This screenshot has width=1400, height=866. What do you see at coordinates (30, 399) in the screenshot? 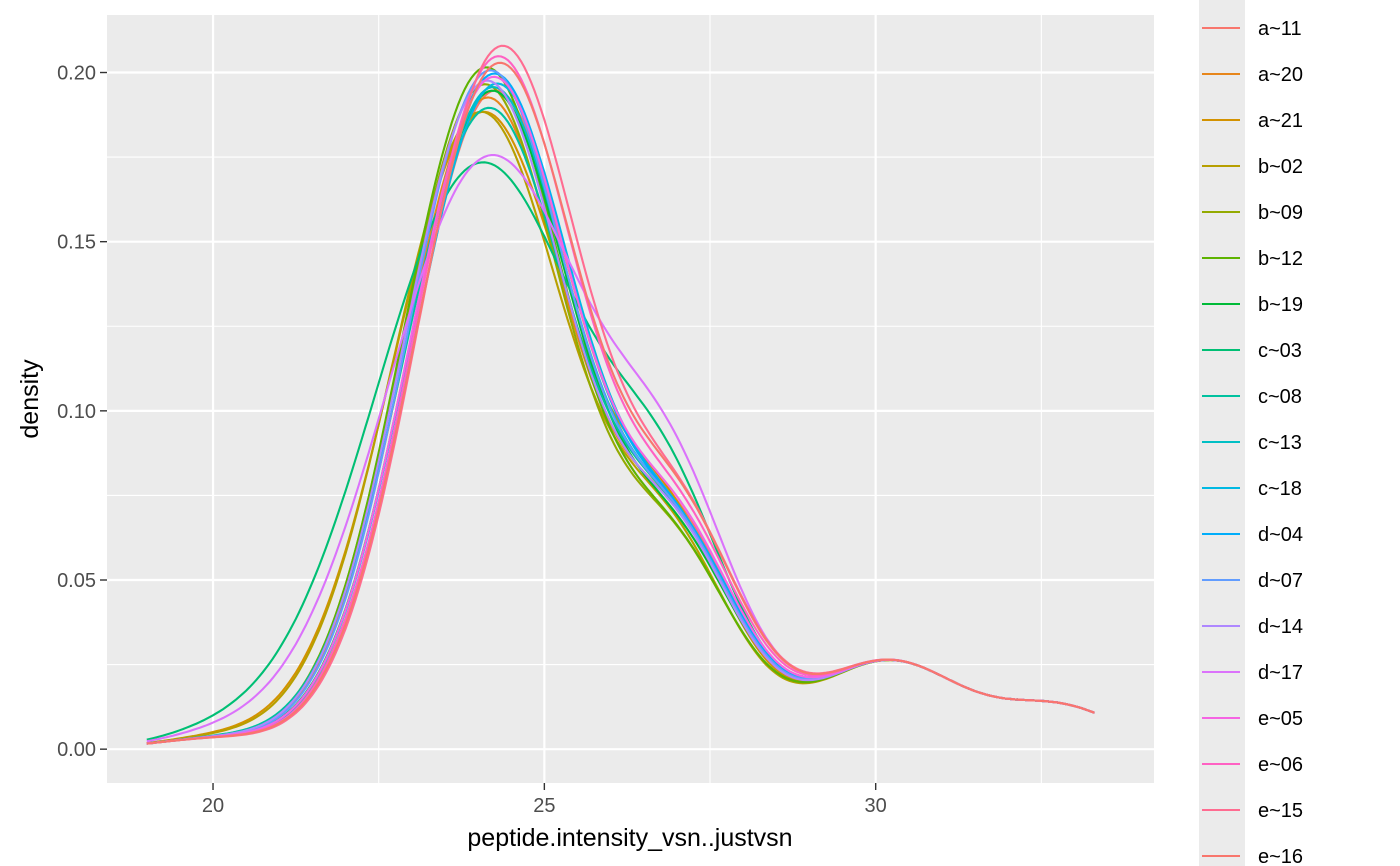
I see `y-axis-title: density` at bounding box center [30, 399].